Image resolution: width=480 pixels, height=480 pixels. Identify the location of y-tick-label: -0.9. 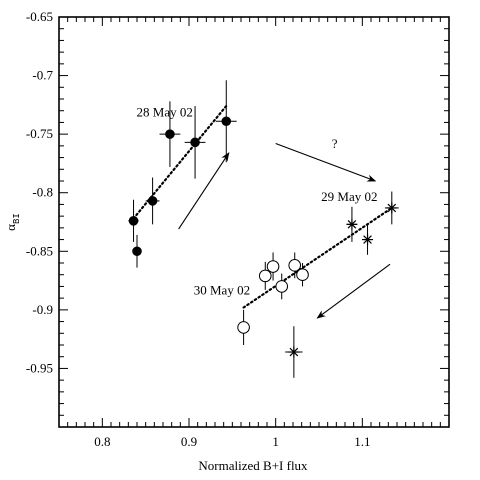
(42, 309).